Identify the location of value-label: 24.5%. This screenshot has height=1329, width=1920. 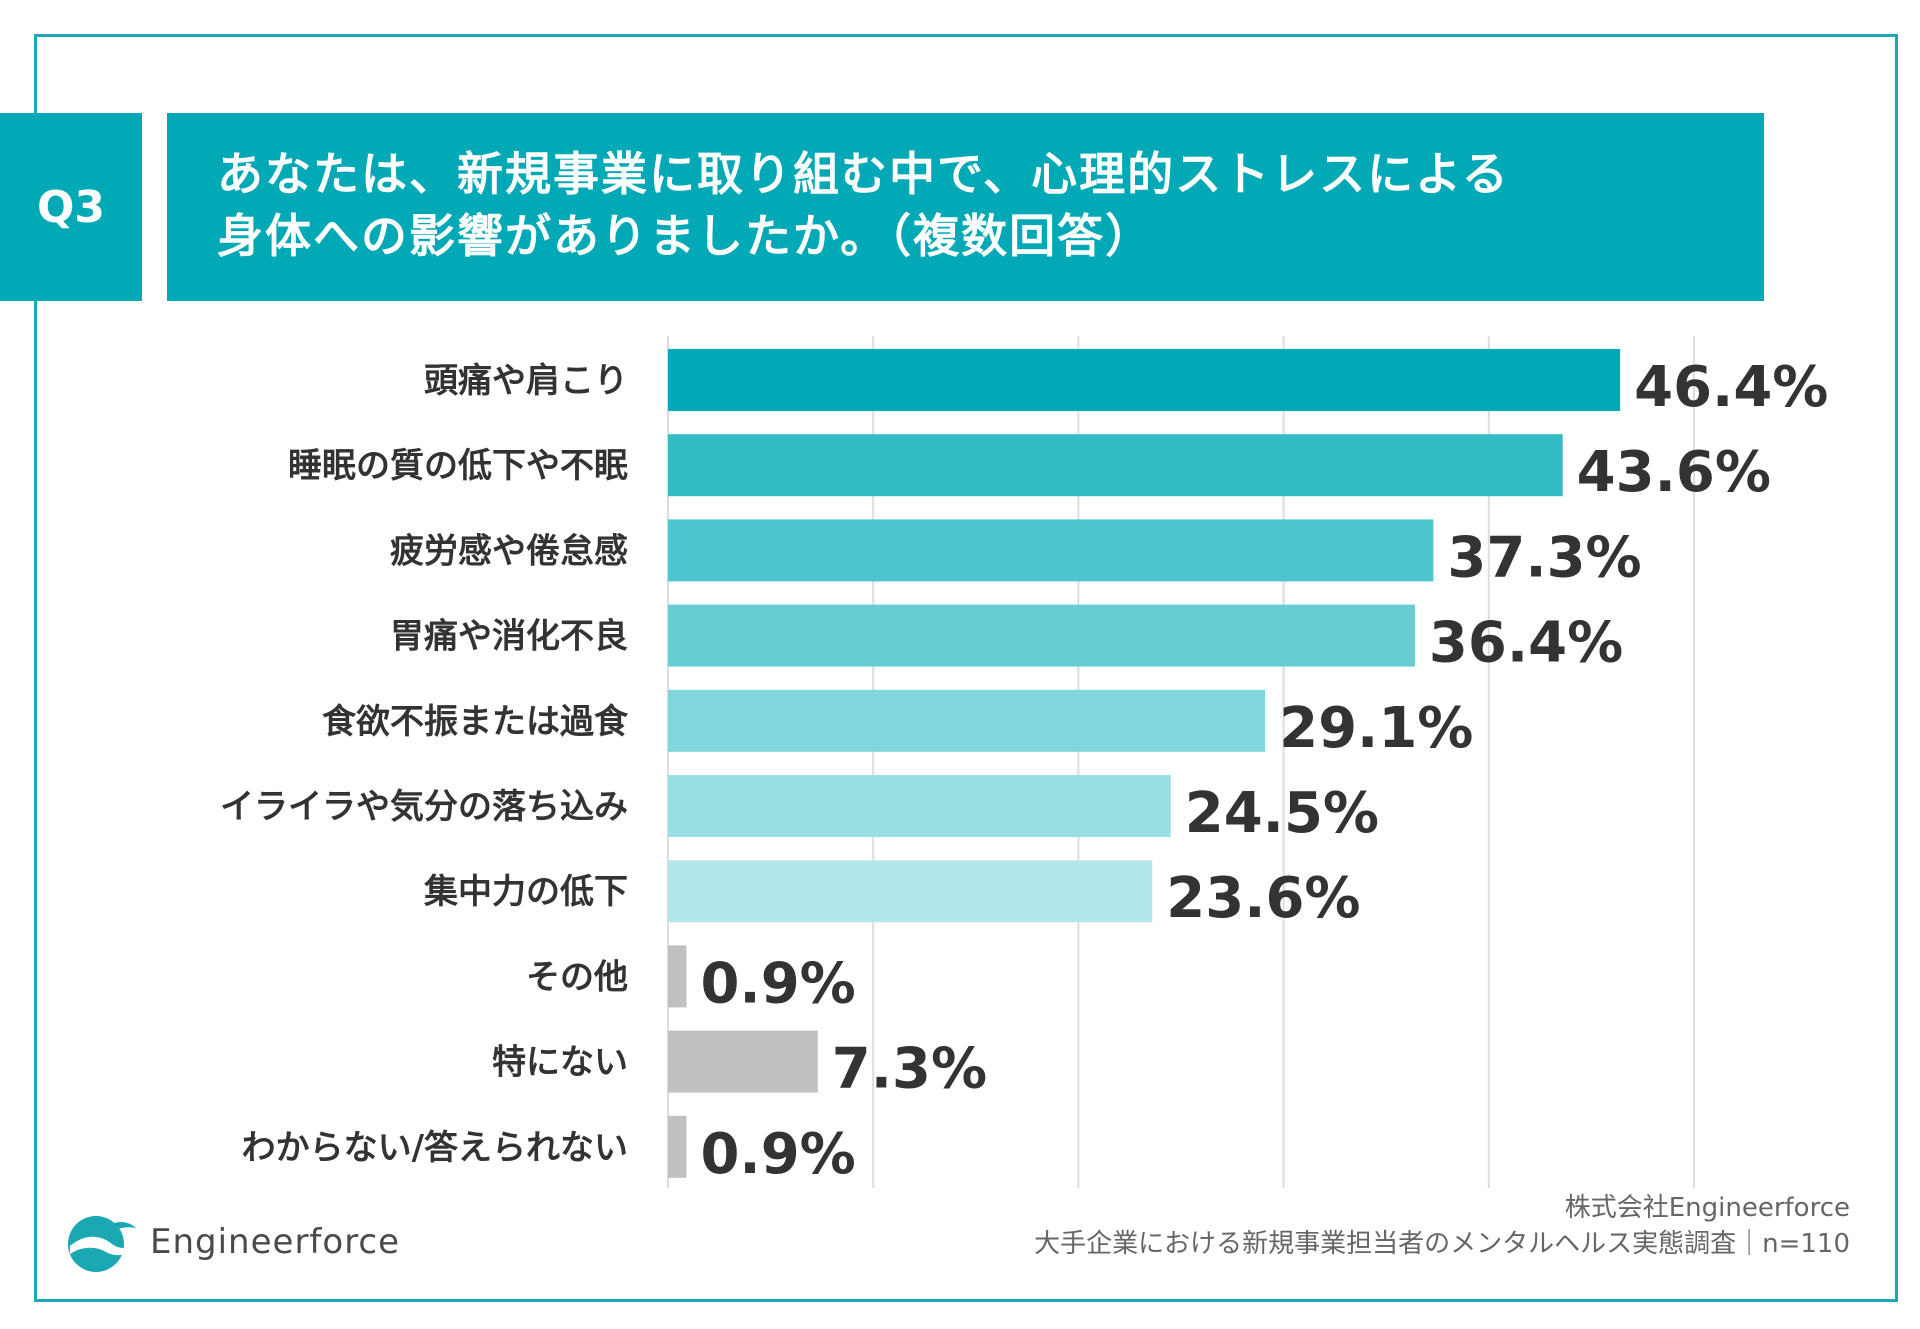
(1282, 813).